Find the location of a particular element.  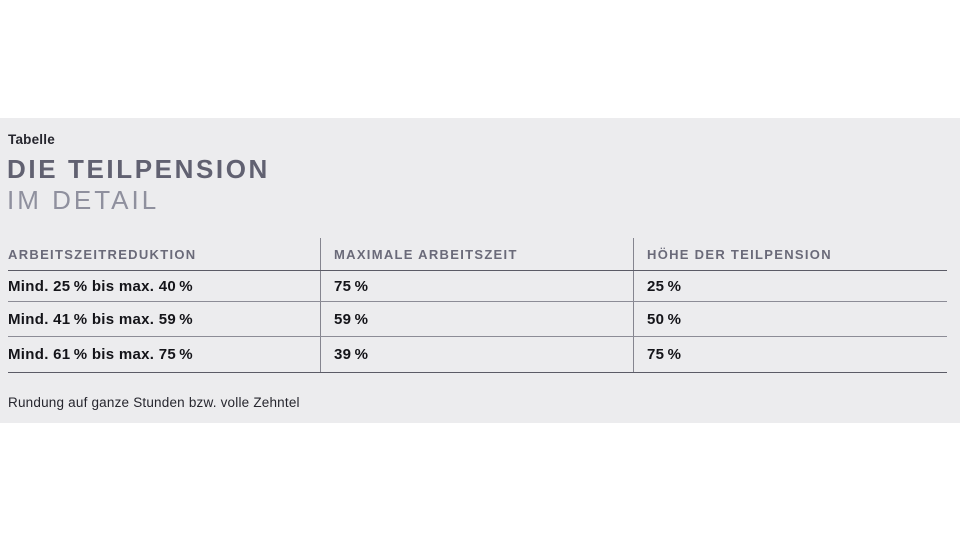

cell-teilpension: 25 % is located at coordinates (790, 286).